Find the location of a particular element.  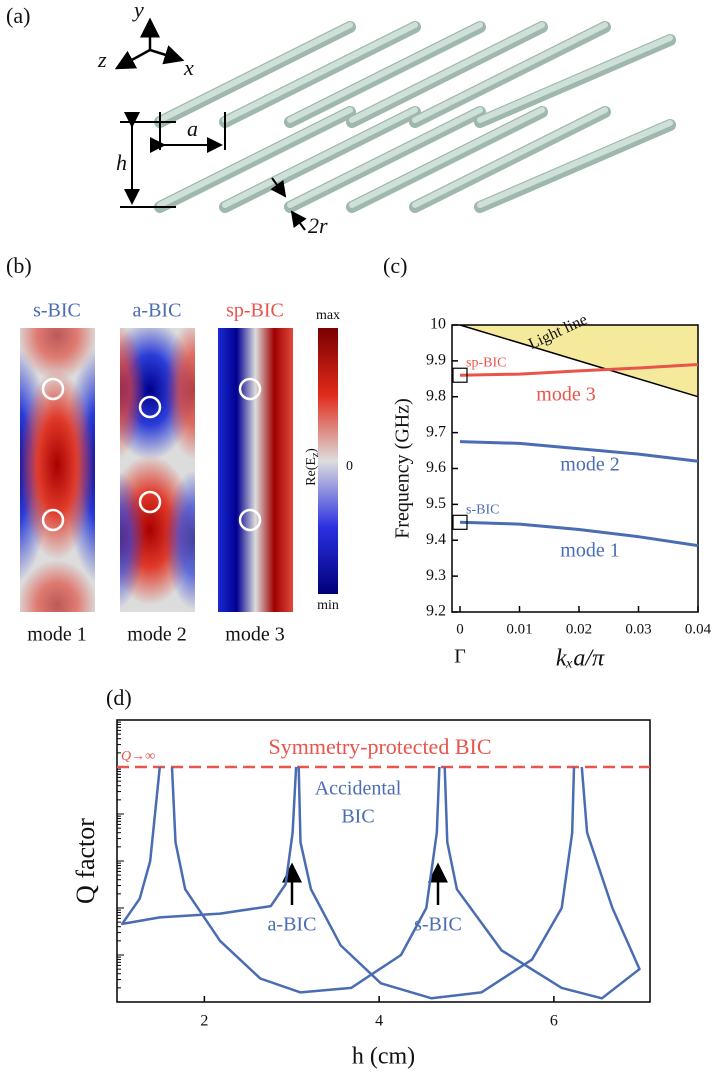

annotation: s-BIC is located at coordinates (438, 925).